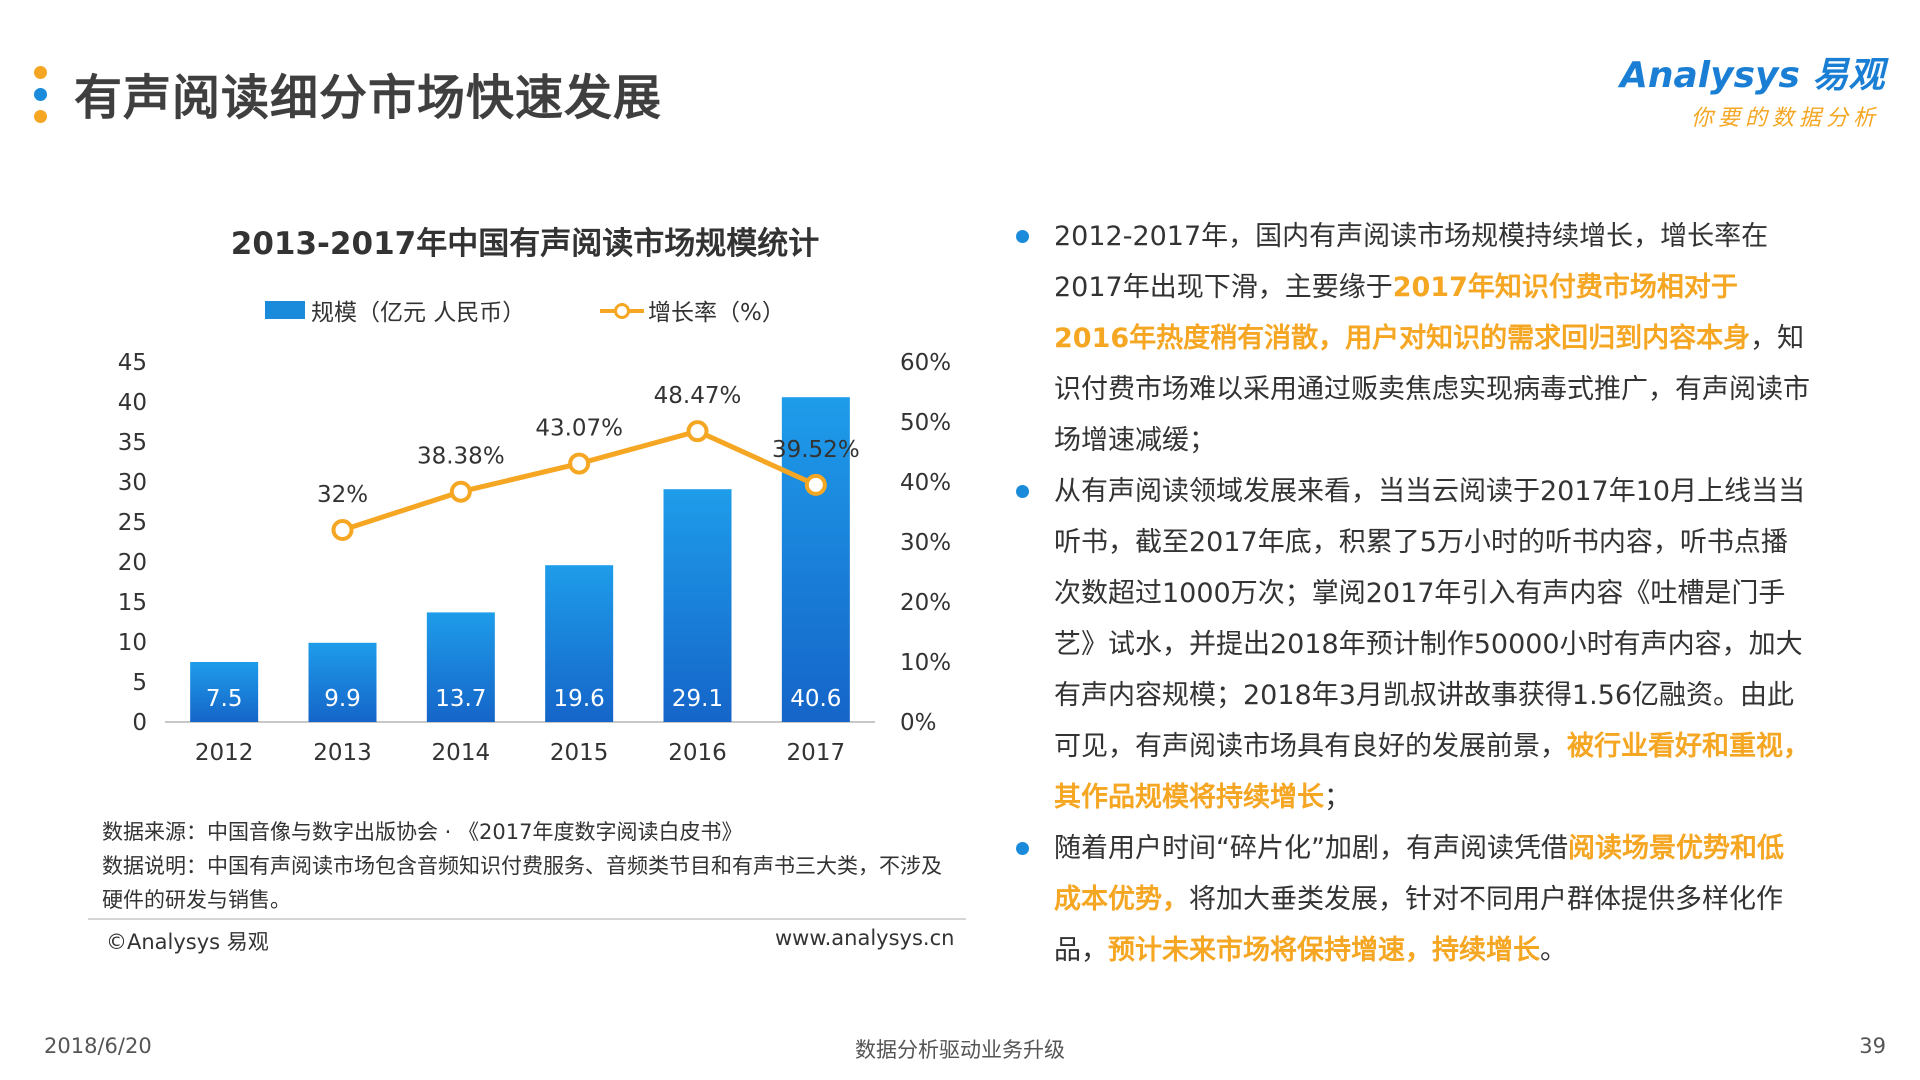  I want to click on growth-value-label: 32%, so click(342, 495).